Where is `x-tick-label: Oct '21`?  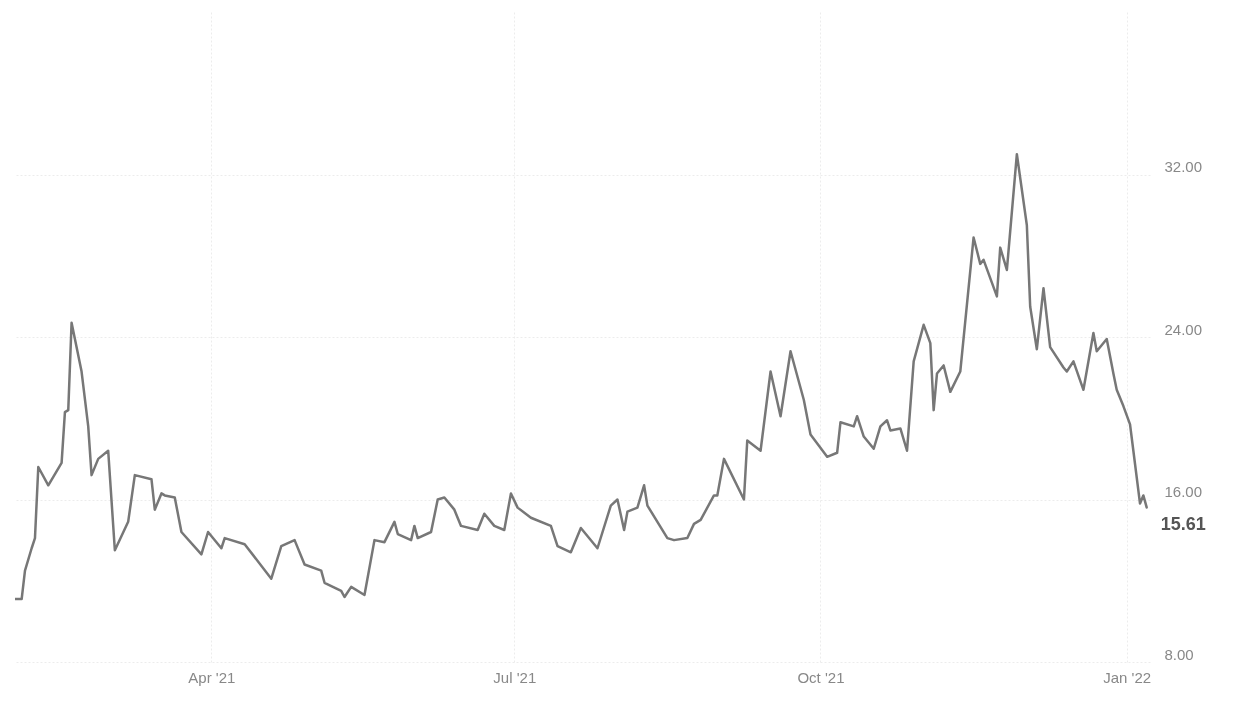
x-tick-label: Oct '21 is located at coordinates (821, 677).